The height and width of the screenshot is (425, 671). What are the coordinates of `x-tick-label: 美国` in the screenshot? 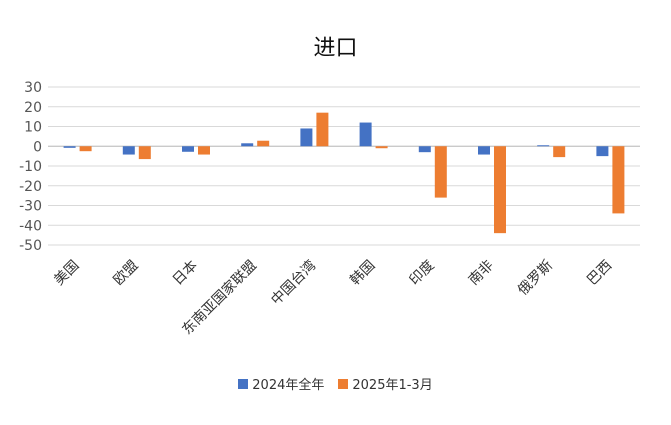 It's located at (66, 273).